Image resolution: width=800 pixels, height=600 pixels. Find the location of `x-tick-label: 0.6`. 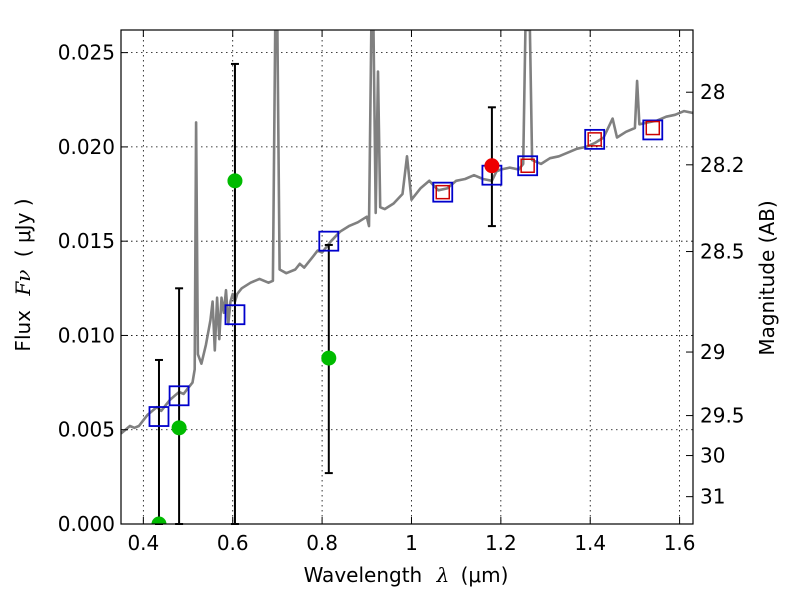

x-tick-label: 0.6 is located at coordinates (233, 543).